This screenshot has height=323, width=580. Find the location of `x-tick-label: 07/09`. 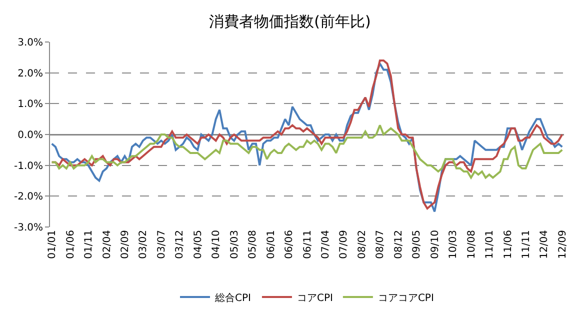

x-tick-label: 07/09 is located at coordinates (344, 244).